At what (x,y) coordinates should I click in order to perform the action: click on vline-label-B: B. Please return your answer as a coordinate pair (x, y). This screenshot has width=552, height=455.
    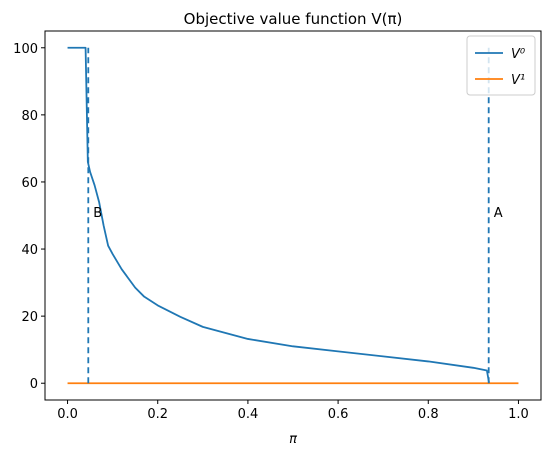
    Looking at the image, I should click on (97, 213).